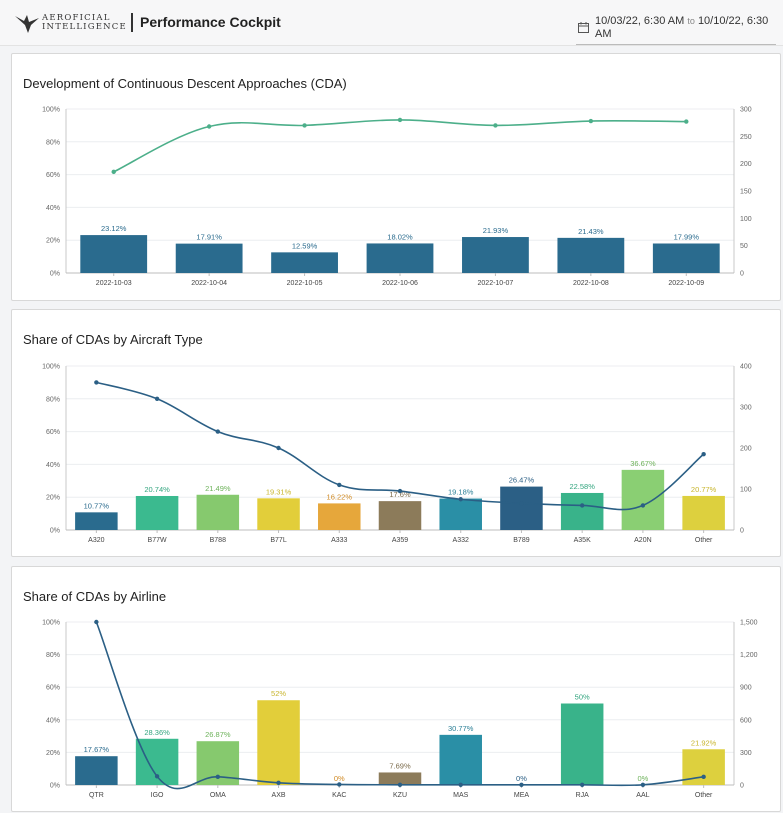 The image size is (783, 813). What do you see at coordinates (132, 22) in the screenshot?
I see `header-divider` at bounding box center [132, 22].